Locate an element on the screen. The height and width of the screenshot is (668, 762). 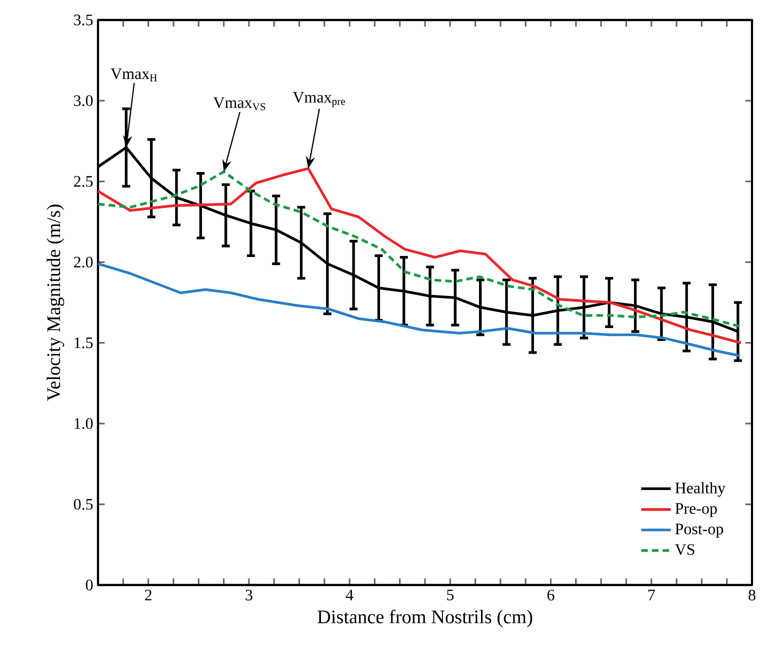
y-axis-title: Velocity Magnitude (m/s) is located at coordinates (55, 302).